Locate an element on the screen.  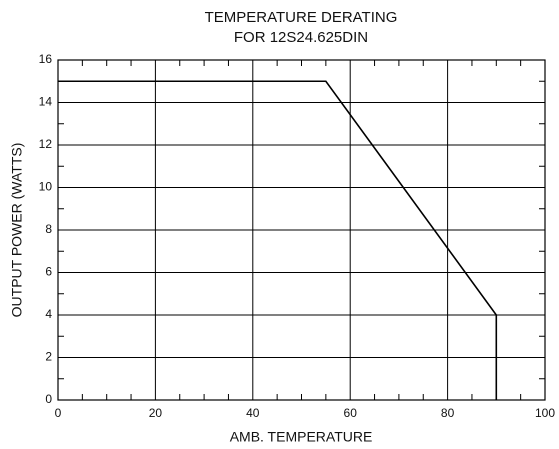
x-axis-label: AMB. TEMPERATURE is located at coordinates (301, 437).